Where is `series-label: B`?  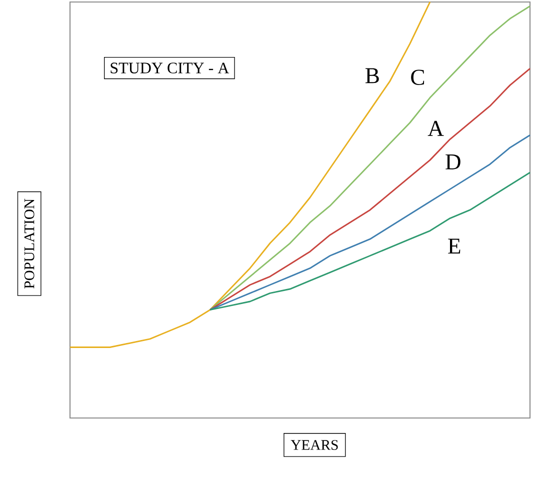 series-label: B is located at coordinates (372, 76).